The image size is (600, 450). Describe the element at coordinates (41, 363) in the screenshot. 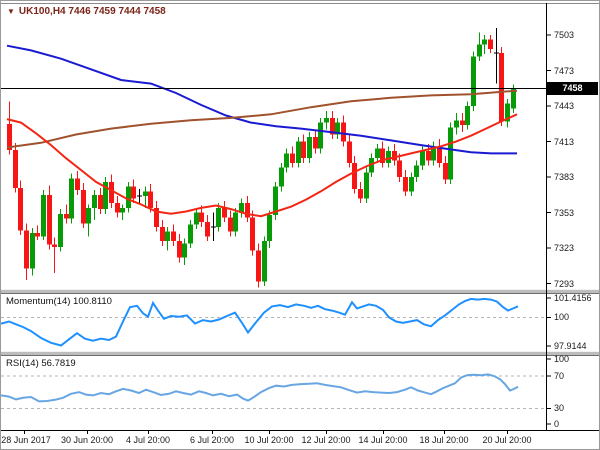

I see `rsi-indicator-label: RSI(14) 56.7819` at that location.